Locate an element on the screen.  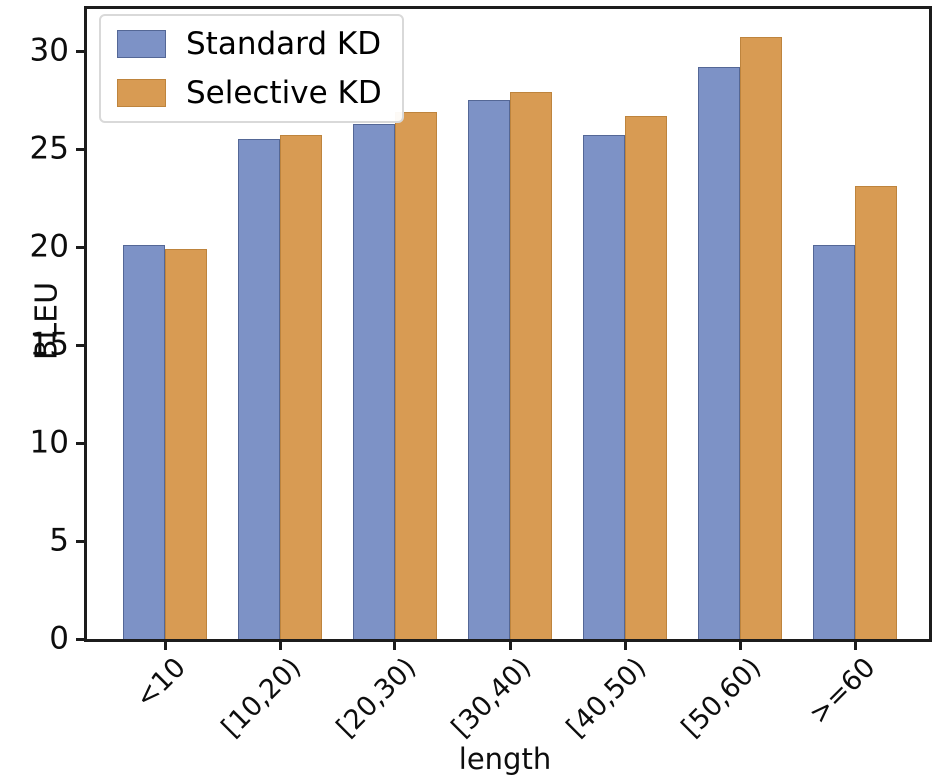
y-tick-label: 25 is located at coordinates (49, 148).